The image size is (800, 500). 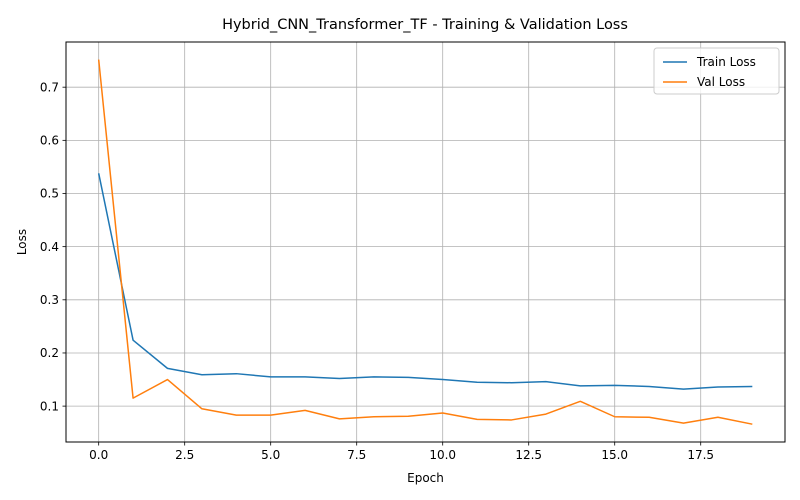 What do you see at coordinates (49, 353) in the screenshot?
I see `y-tick-label: 0.2` at bounding box center [49, 353].